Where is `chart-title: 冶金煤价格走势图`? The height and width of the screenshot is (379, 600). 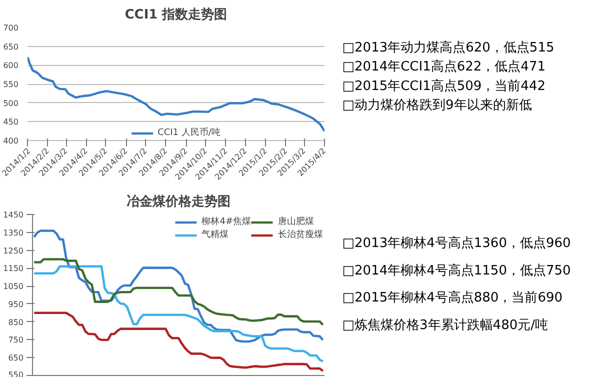 chart-title: 冶金煤价格走势图 is located at coordinates (178, 202).